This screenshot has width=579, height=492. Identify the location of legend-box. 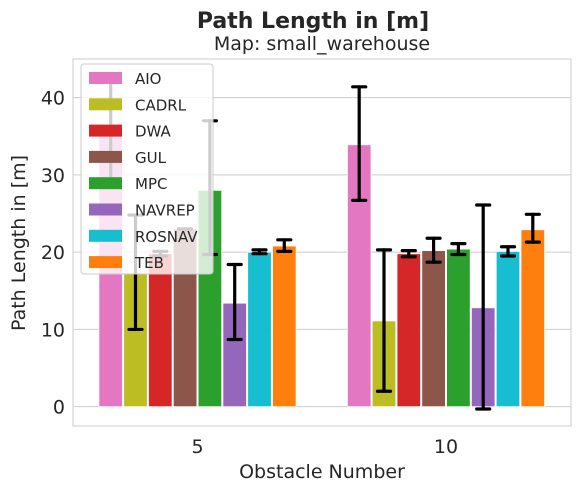
(147, 169).